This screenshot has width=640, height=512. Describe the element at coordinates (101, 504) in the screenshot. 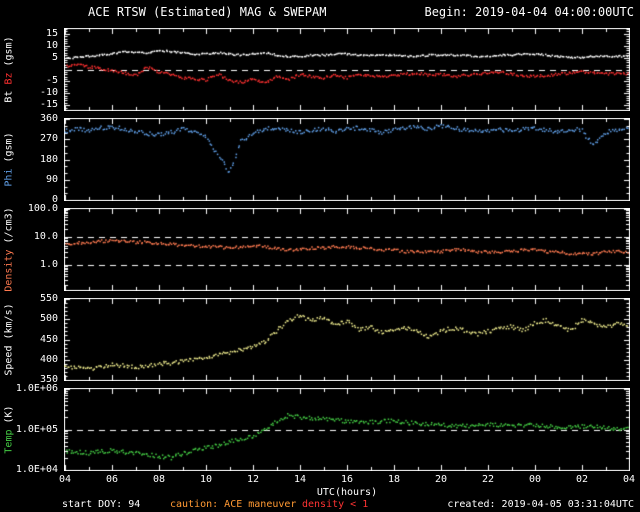

I see `start-doy-label: start DOY: 94` at that location.